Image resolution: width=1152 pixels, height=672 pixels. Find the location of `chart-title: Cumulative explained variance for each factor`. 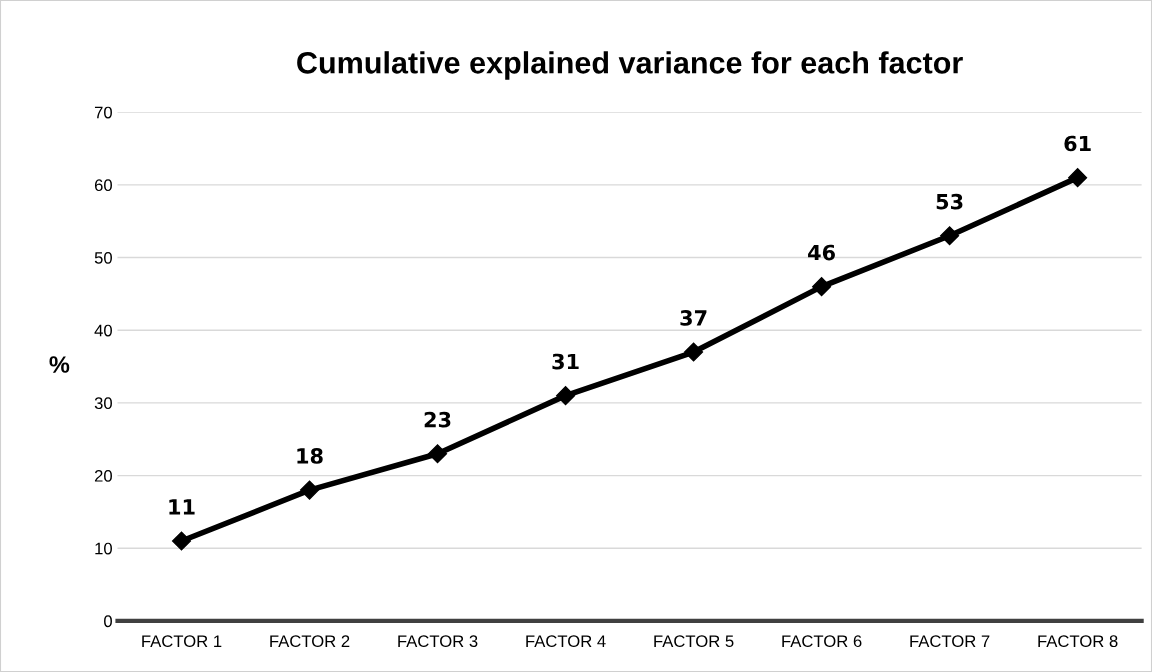

chart-title: Cumulative explained variance for each factor is located at coordinates (630, 65).